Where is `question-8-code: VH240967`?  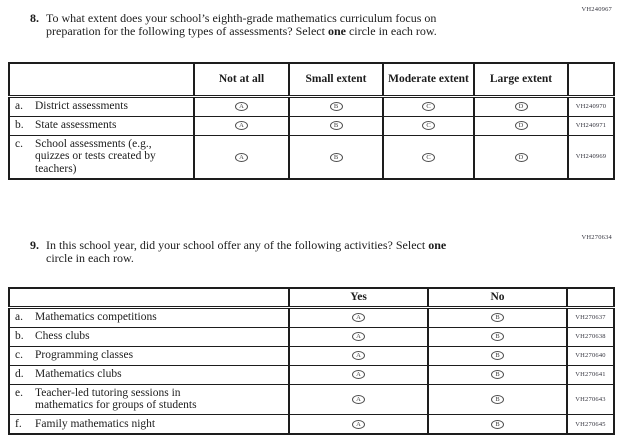 question-8-code: VH240967 is located at coordinates (596, 9).